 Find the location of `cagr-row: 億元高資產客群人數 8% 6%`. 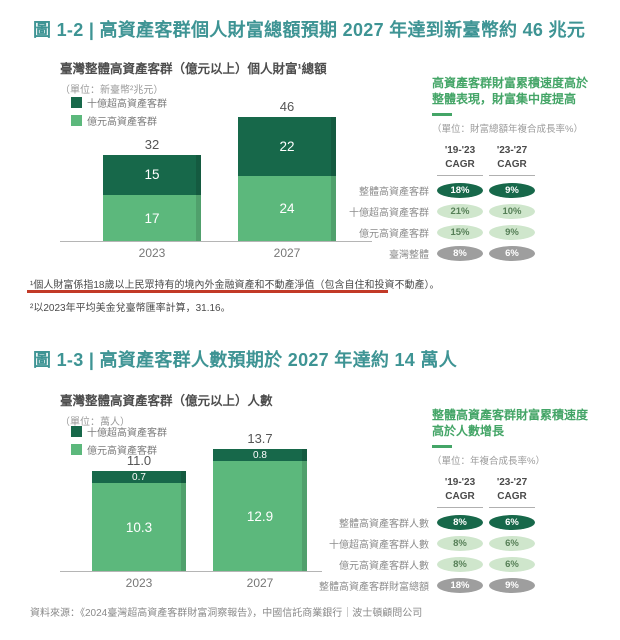

cagr-row: 億元高資產客群人數 8% 6% is located at coordinates (427, 565).